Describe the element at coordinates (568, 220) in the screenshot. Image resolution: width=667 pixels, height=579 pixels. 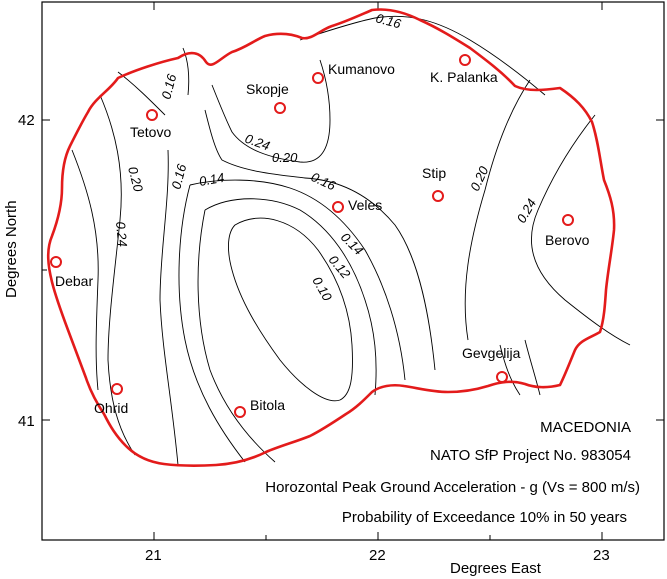
I see `city-marker-berovo` at that location.